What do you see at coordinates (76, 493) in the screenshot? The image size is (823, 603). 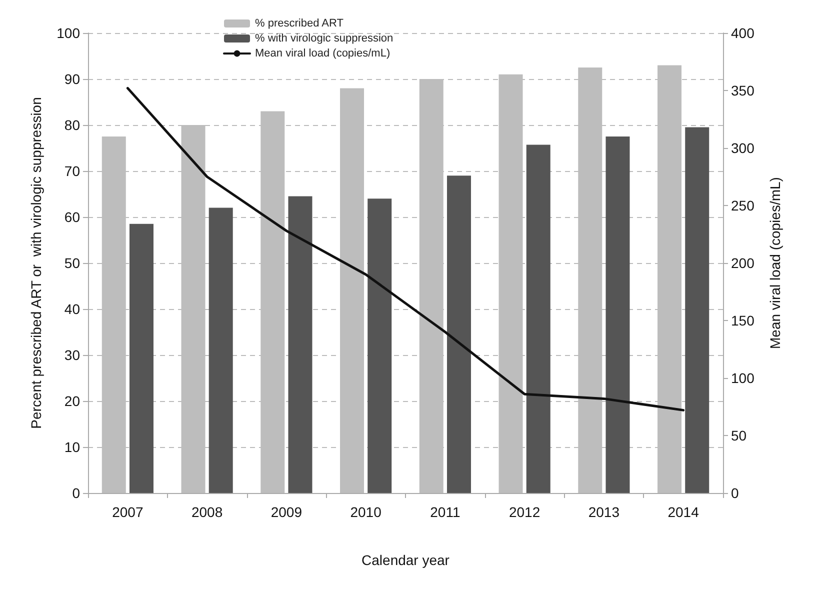 I see `y-tick-label: 0` at bounding box center [76, 493].